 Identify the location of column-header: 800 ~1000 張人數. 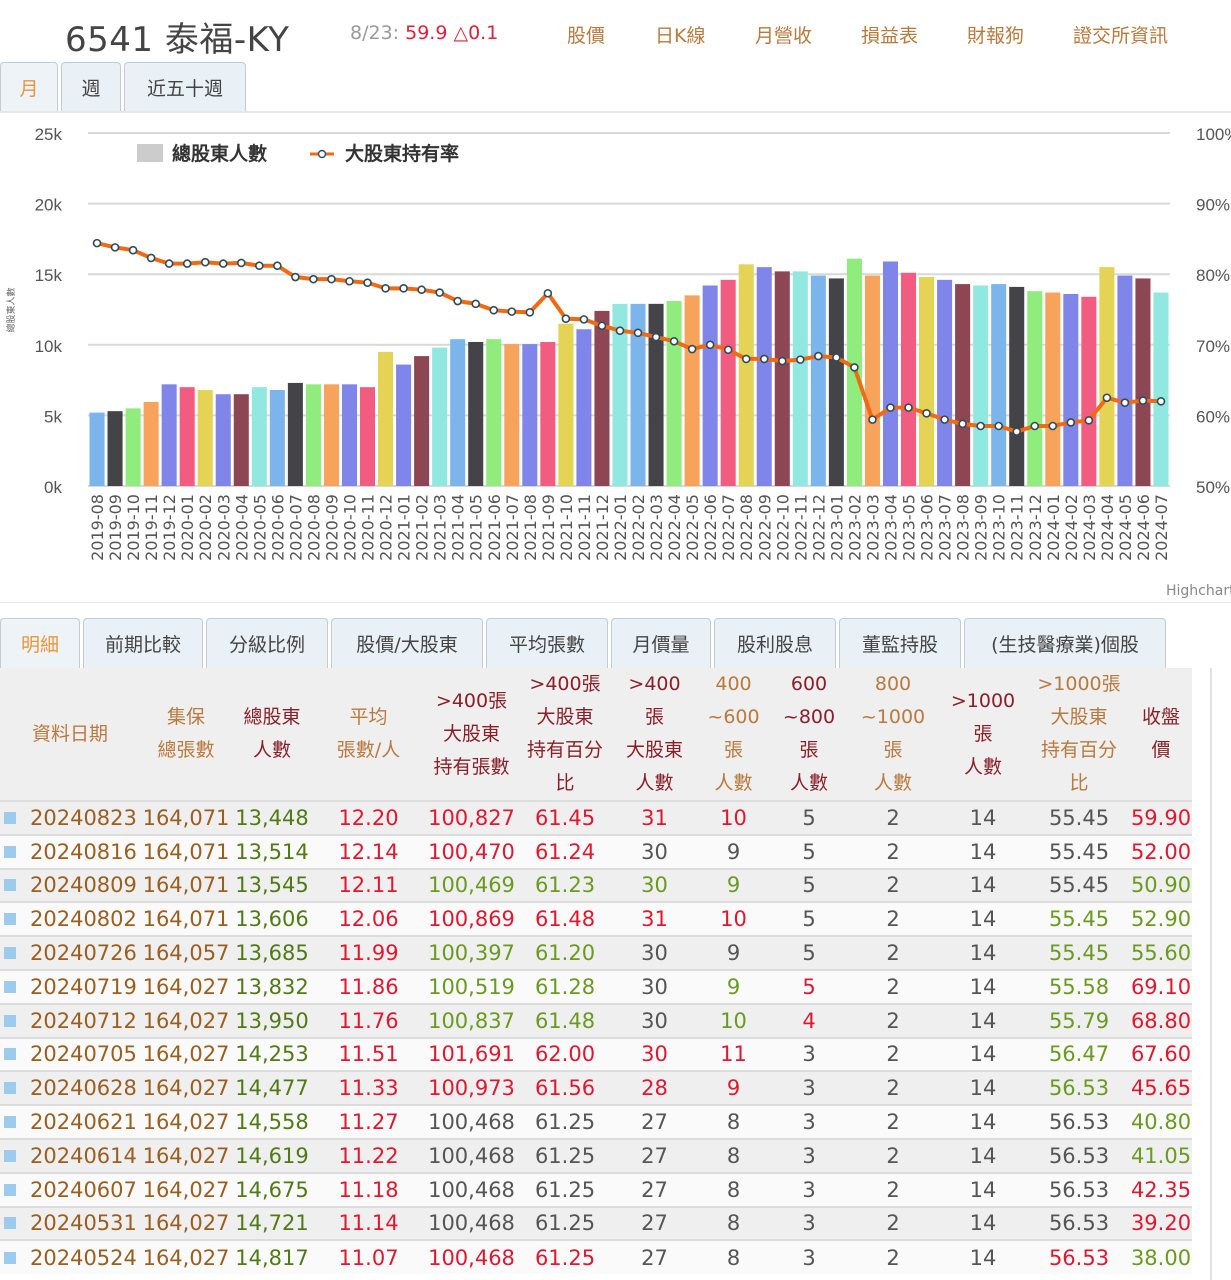
(893, 734).